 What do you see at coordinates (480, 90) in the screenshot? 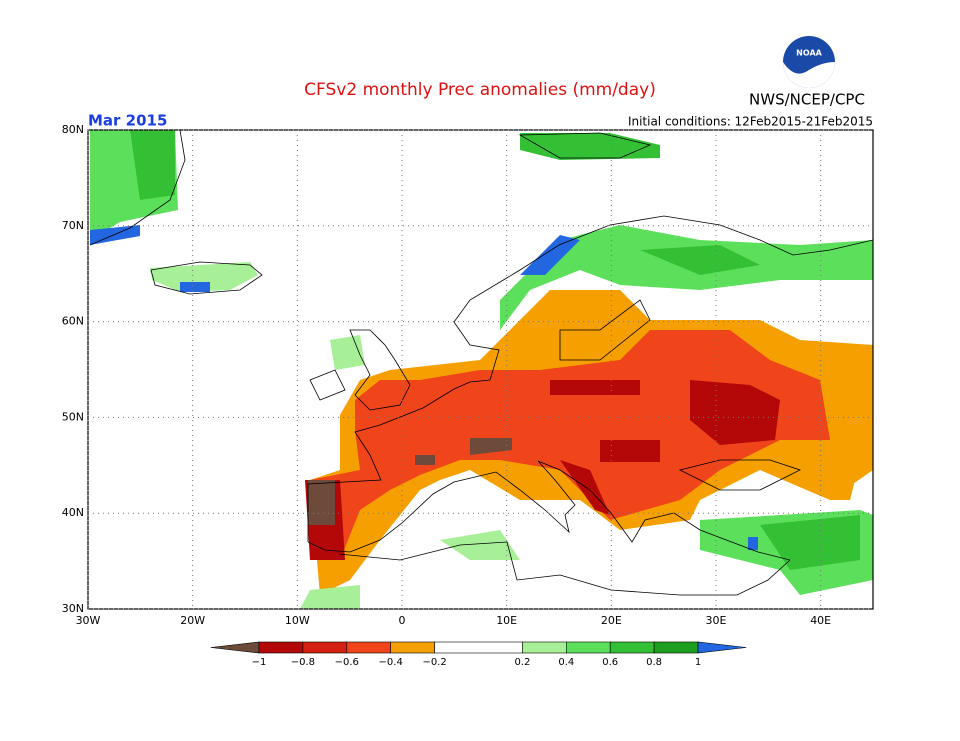
I see `title: CFSv2 monthly Prec anomalies (mm/day)` at bounding box center [480, 90].